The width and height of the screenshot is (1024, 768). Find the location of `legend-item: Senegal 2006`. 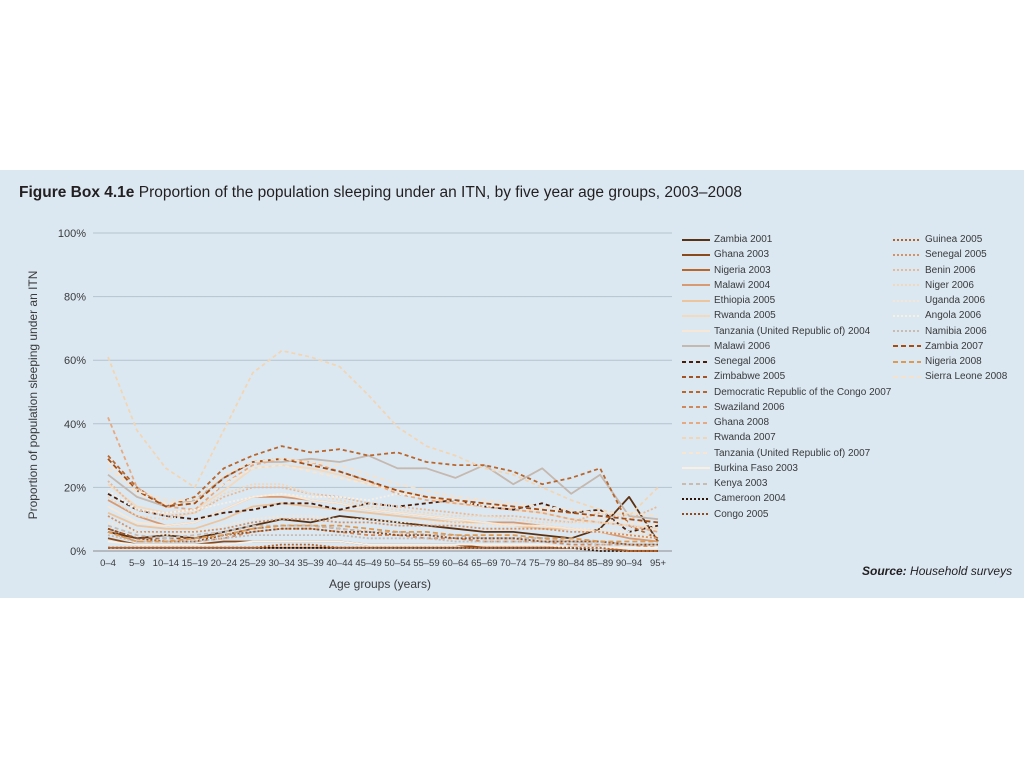

legend-item: Senegal 2006 is located at coordinates (729, 361).